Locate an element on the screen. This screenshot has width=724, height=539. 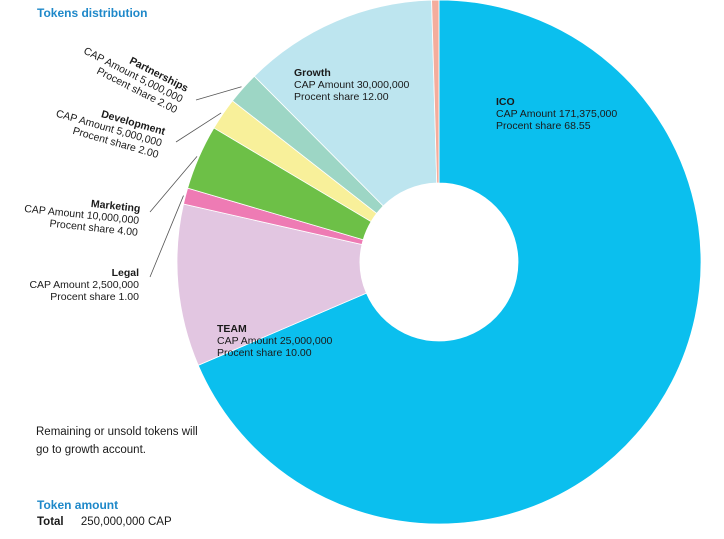
label-share: Procent share 68.55 is located at coordinates (543, 126).